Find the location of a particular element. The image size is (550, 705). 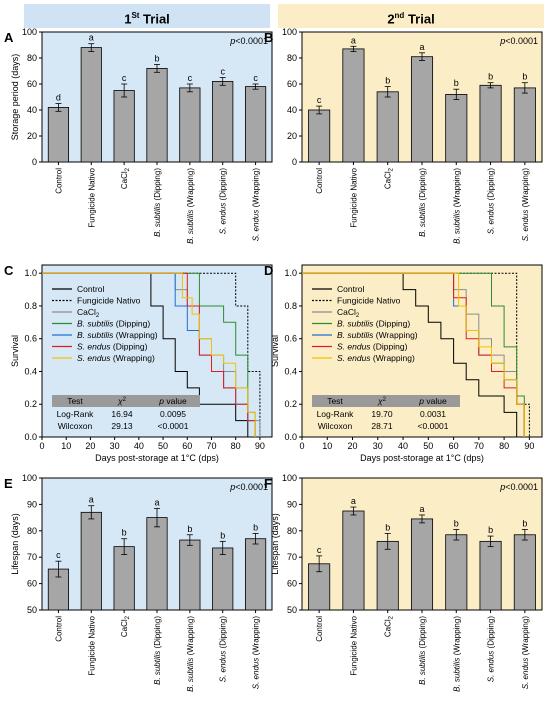

x-tick-label: 0 is located at coordinates (301, 446).